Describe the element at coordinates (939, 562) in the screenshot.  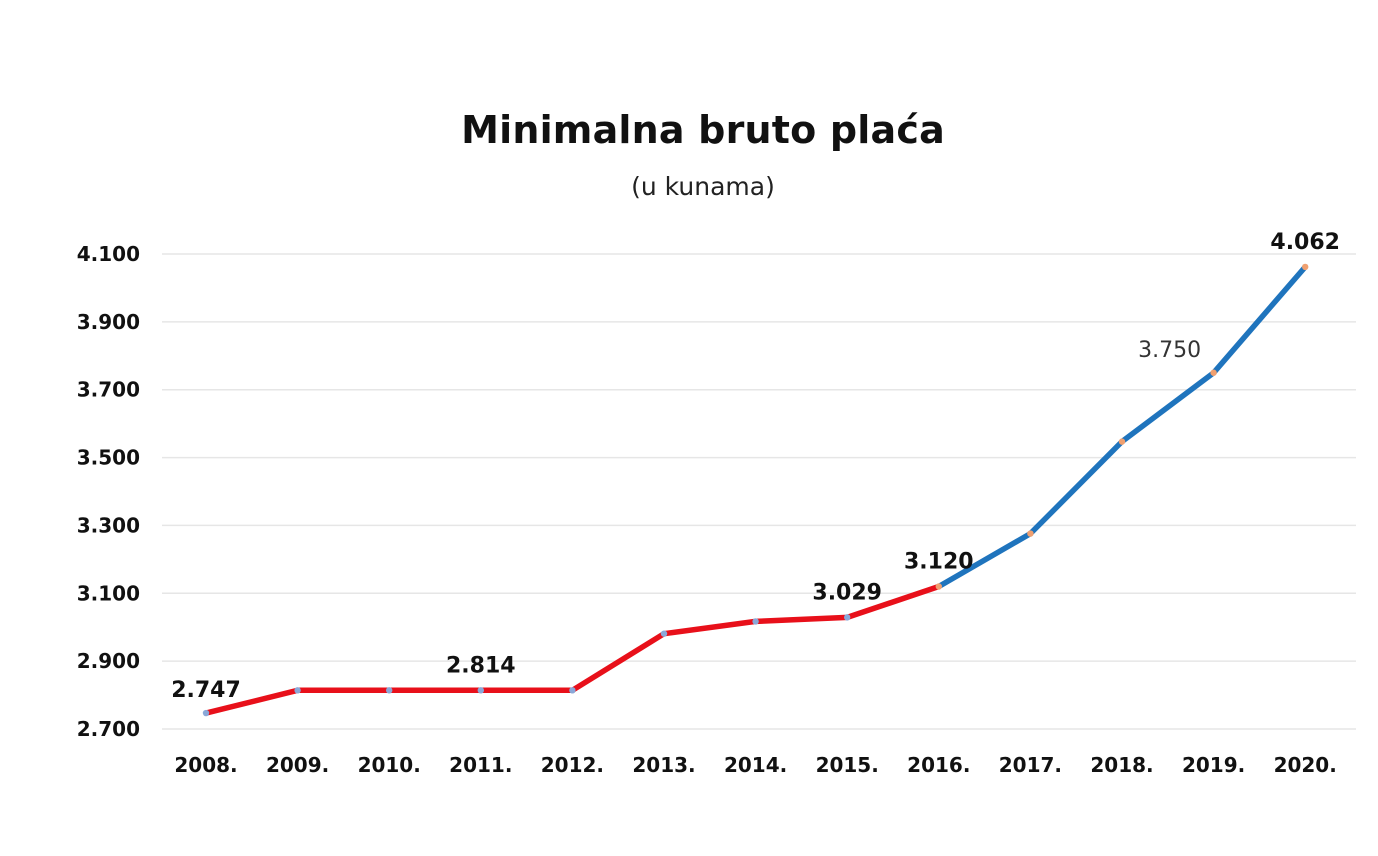
I see `data-label: 3.120` at that location.